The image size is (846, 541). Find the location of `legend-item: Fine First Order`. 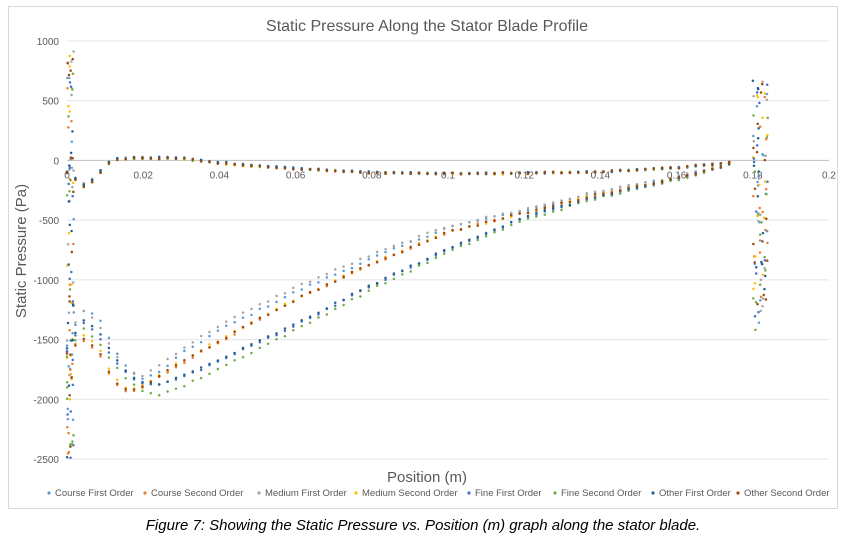

legend-item: Fine First Order is located at coordinates (504, 493).